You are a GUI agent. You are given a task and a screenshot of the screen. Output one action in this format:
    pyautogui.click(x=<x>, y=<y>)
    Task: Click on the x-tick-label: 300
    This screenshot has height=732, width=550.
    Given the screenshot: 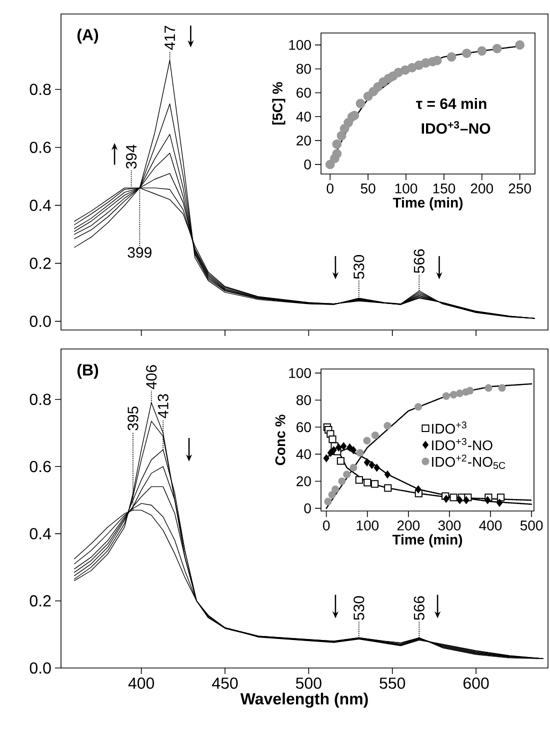 What is the action you would take?
    pyautogui.click(x=449, y=525)
    